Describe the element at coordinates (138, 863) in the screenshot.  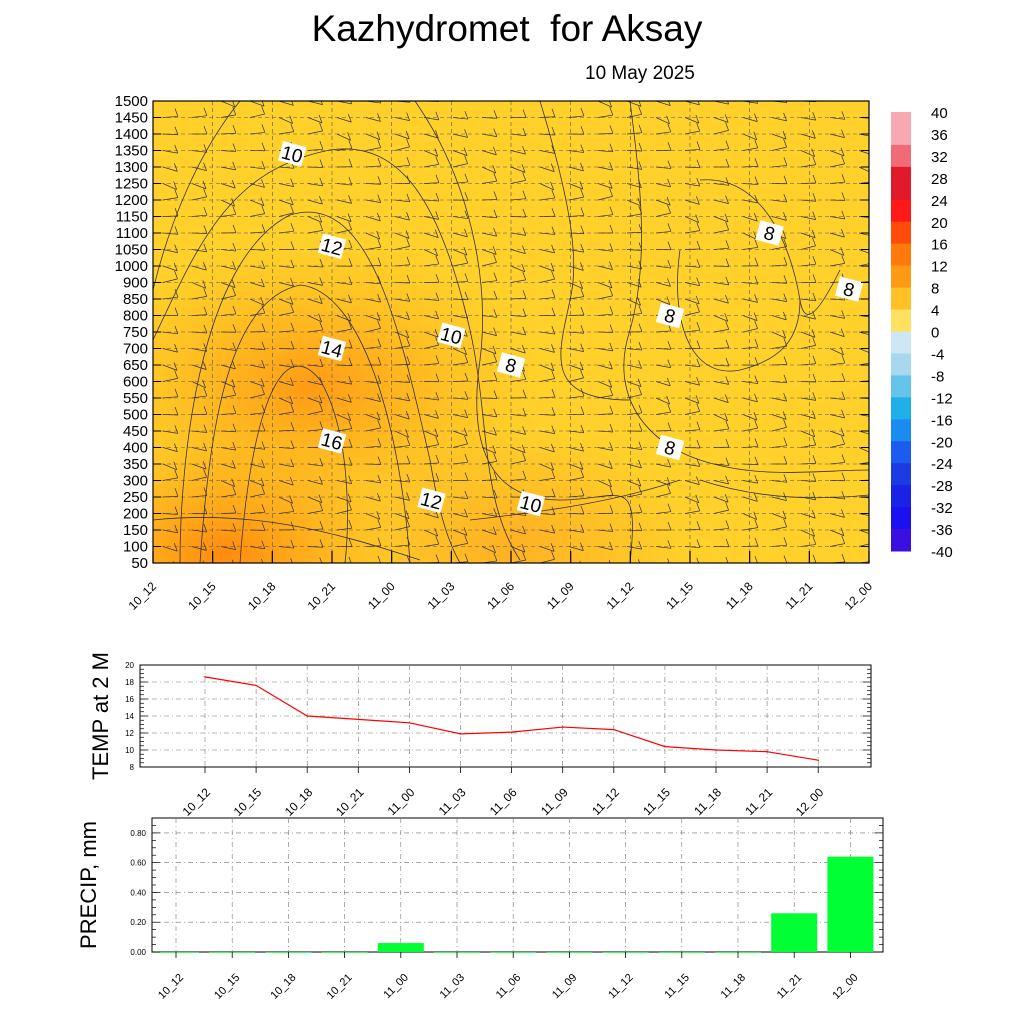
I see `precip-y-tick-label: 0.60` at that location.